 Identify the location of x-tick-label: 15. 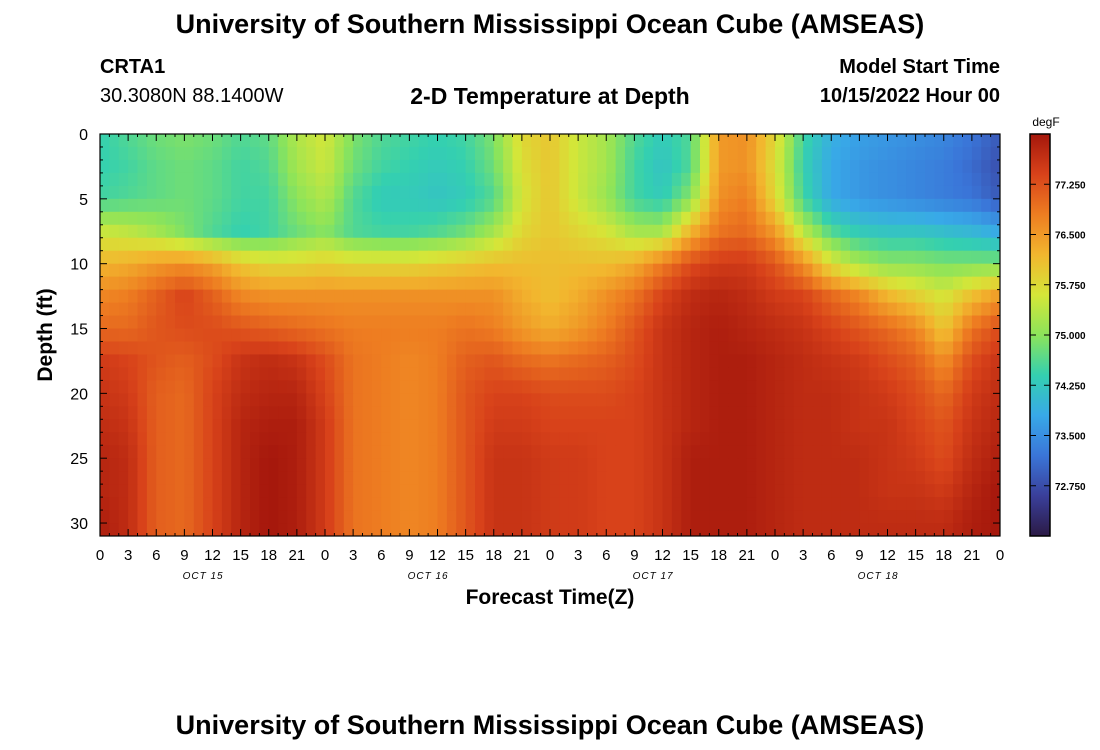
(690, 555).